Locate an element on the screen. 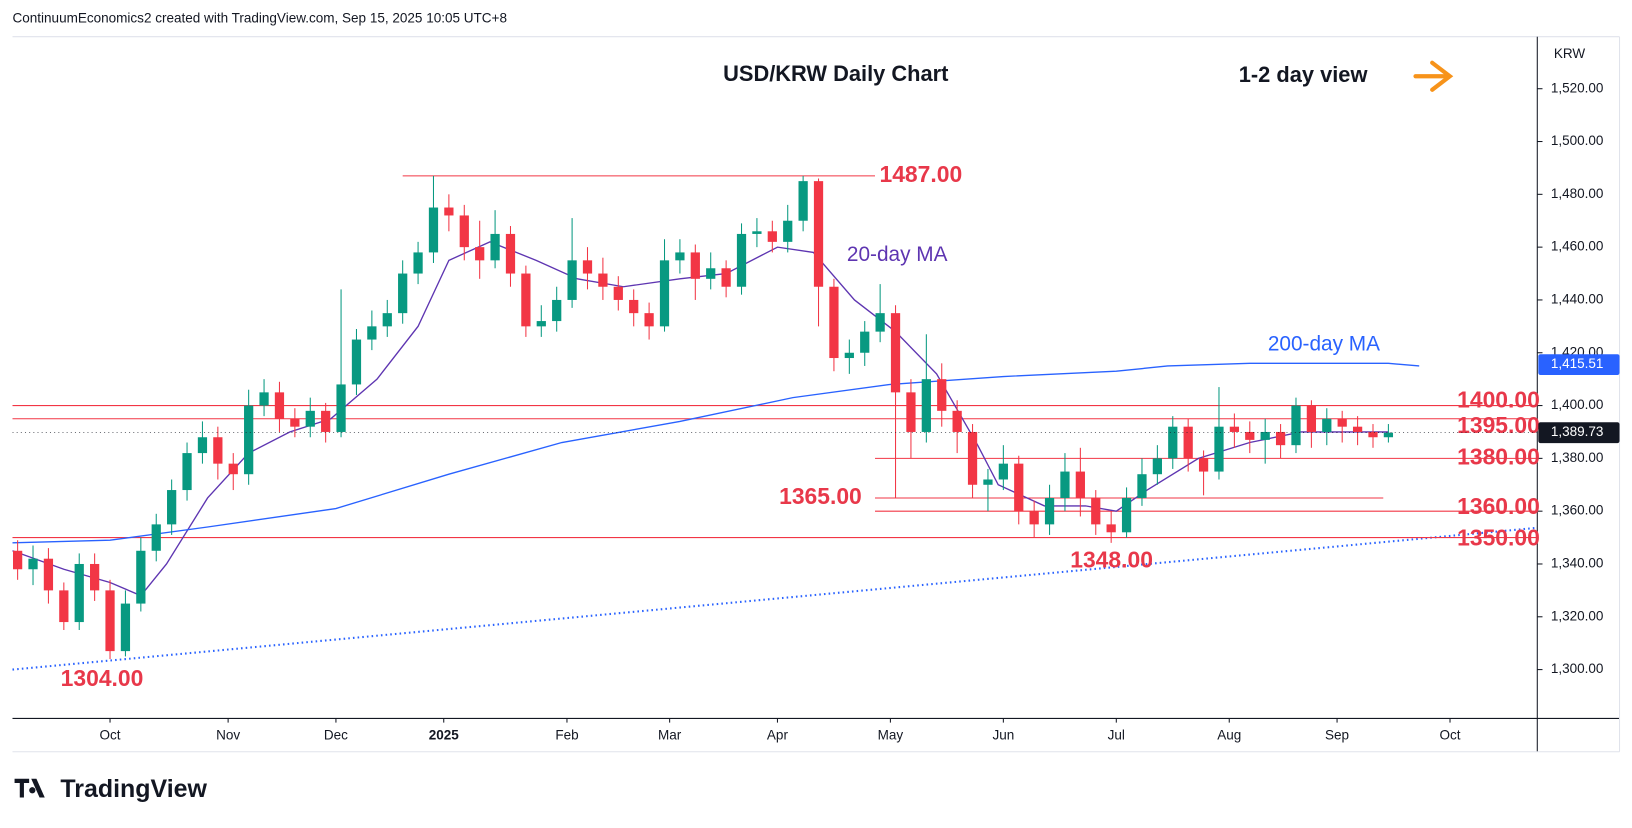 The width and height of the screenshot is (1632, 828). ma-price-tag-label: 1,415.51 is located at coordinates (1577, 363).